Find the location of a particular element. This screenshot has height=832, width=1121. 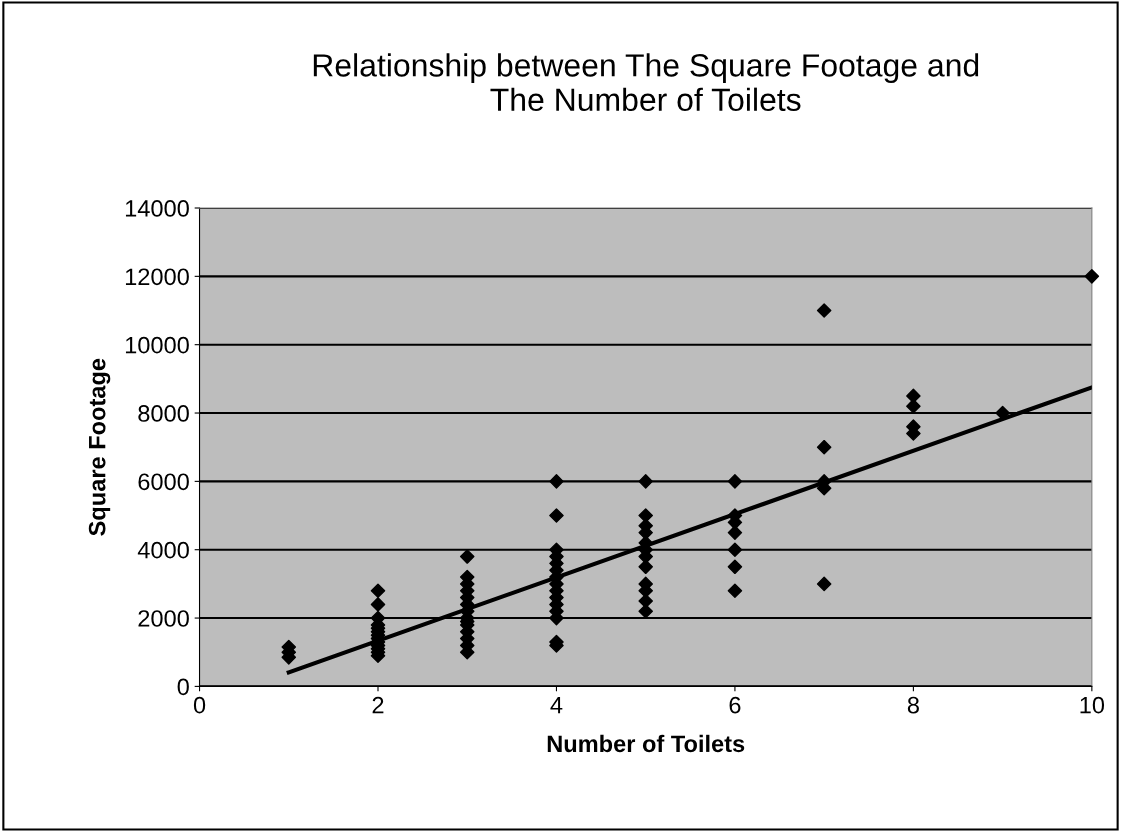

x-tick-label: 2 is located at coordinates (378, 705).